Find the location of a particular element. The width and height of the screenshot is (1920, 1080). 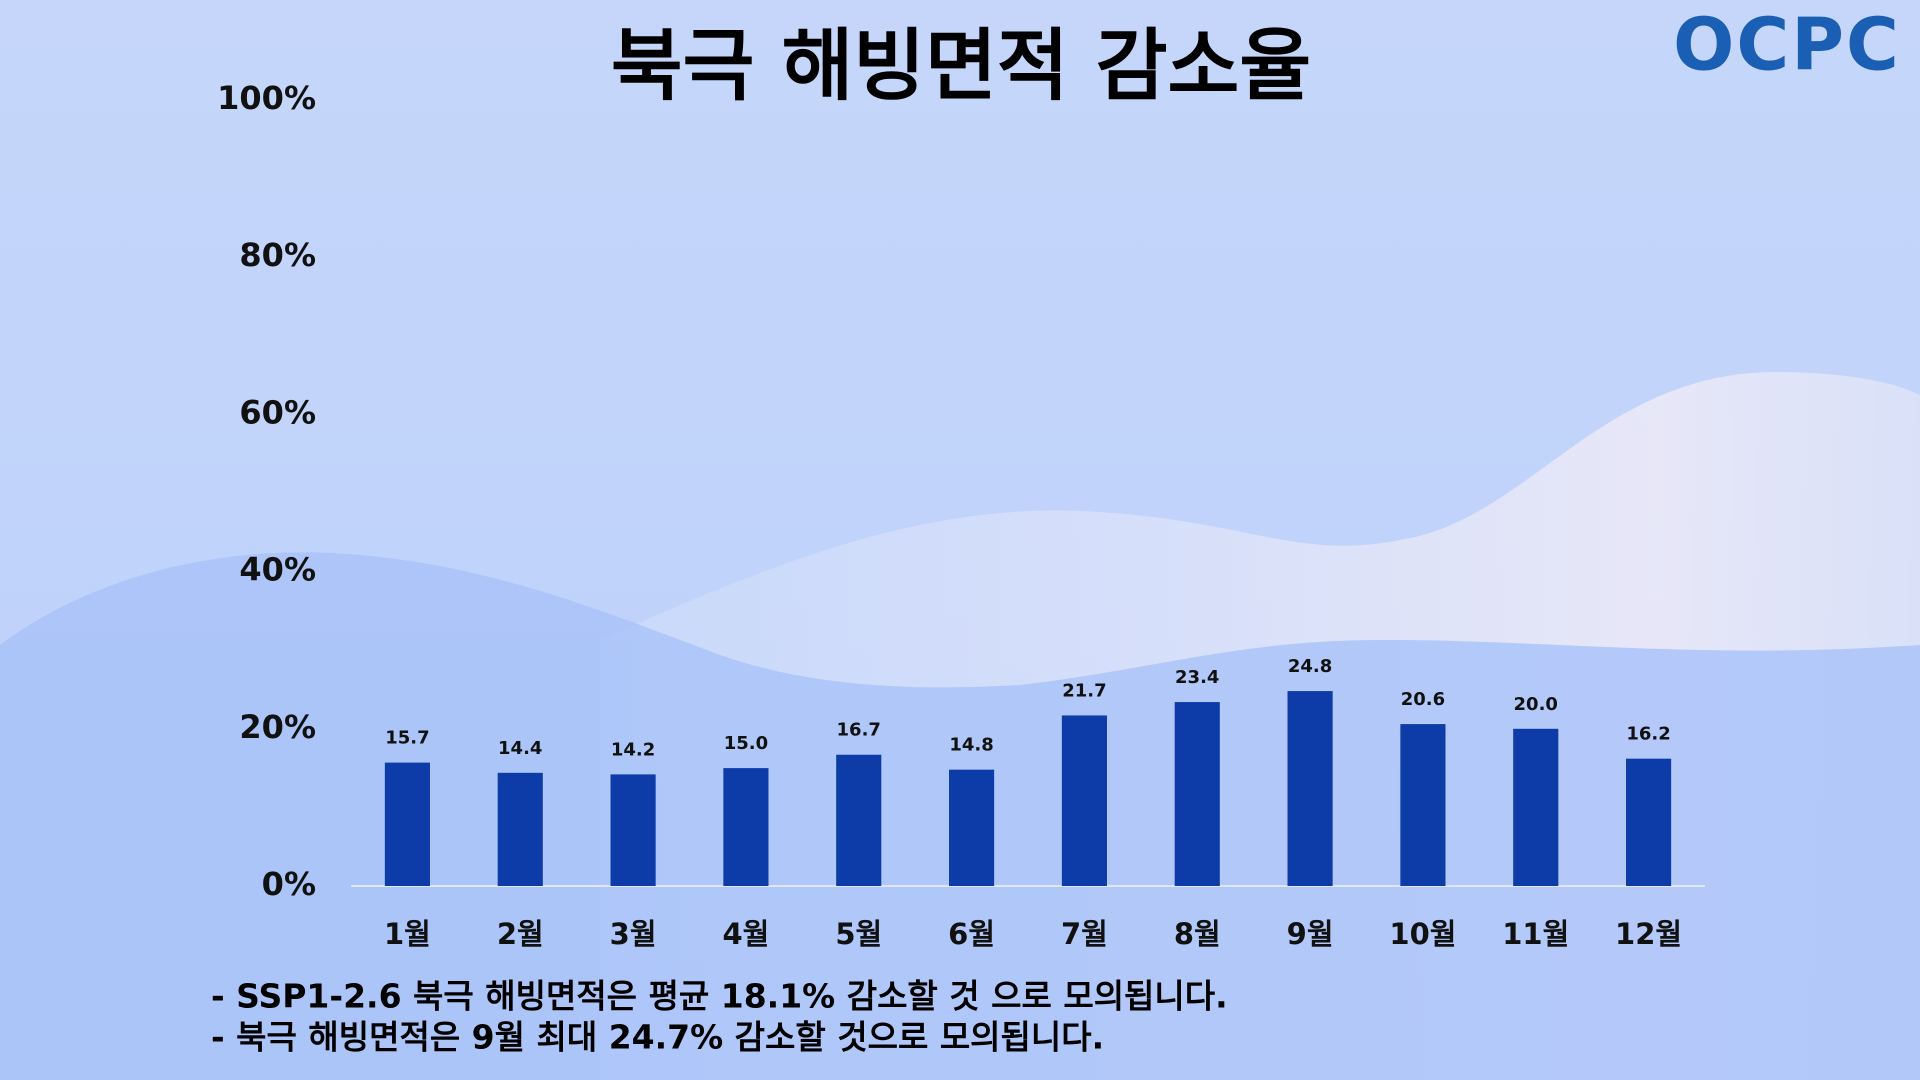

value-label: 14.4 is located at coordinates (520, 748).